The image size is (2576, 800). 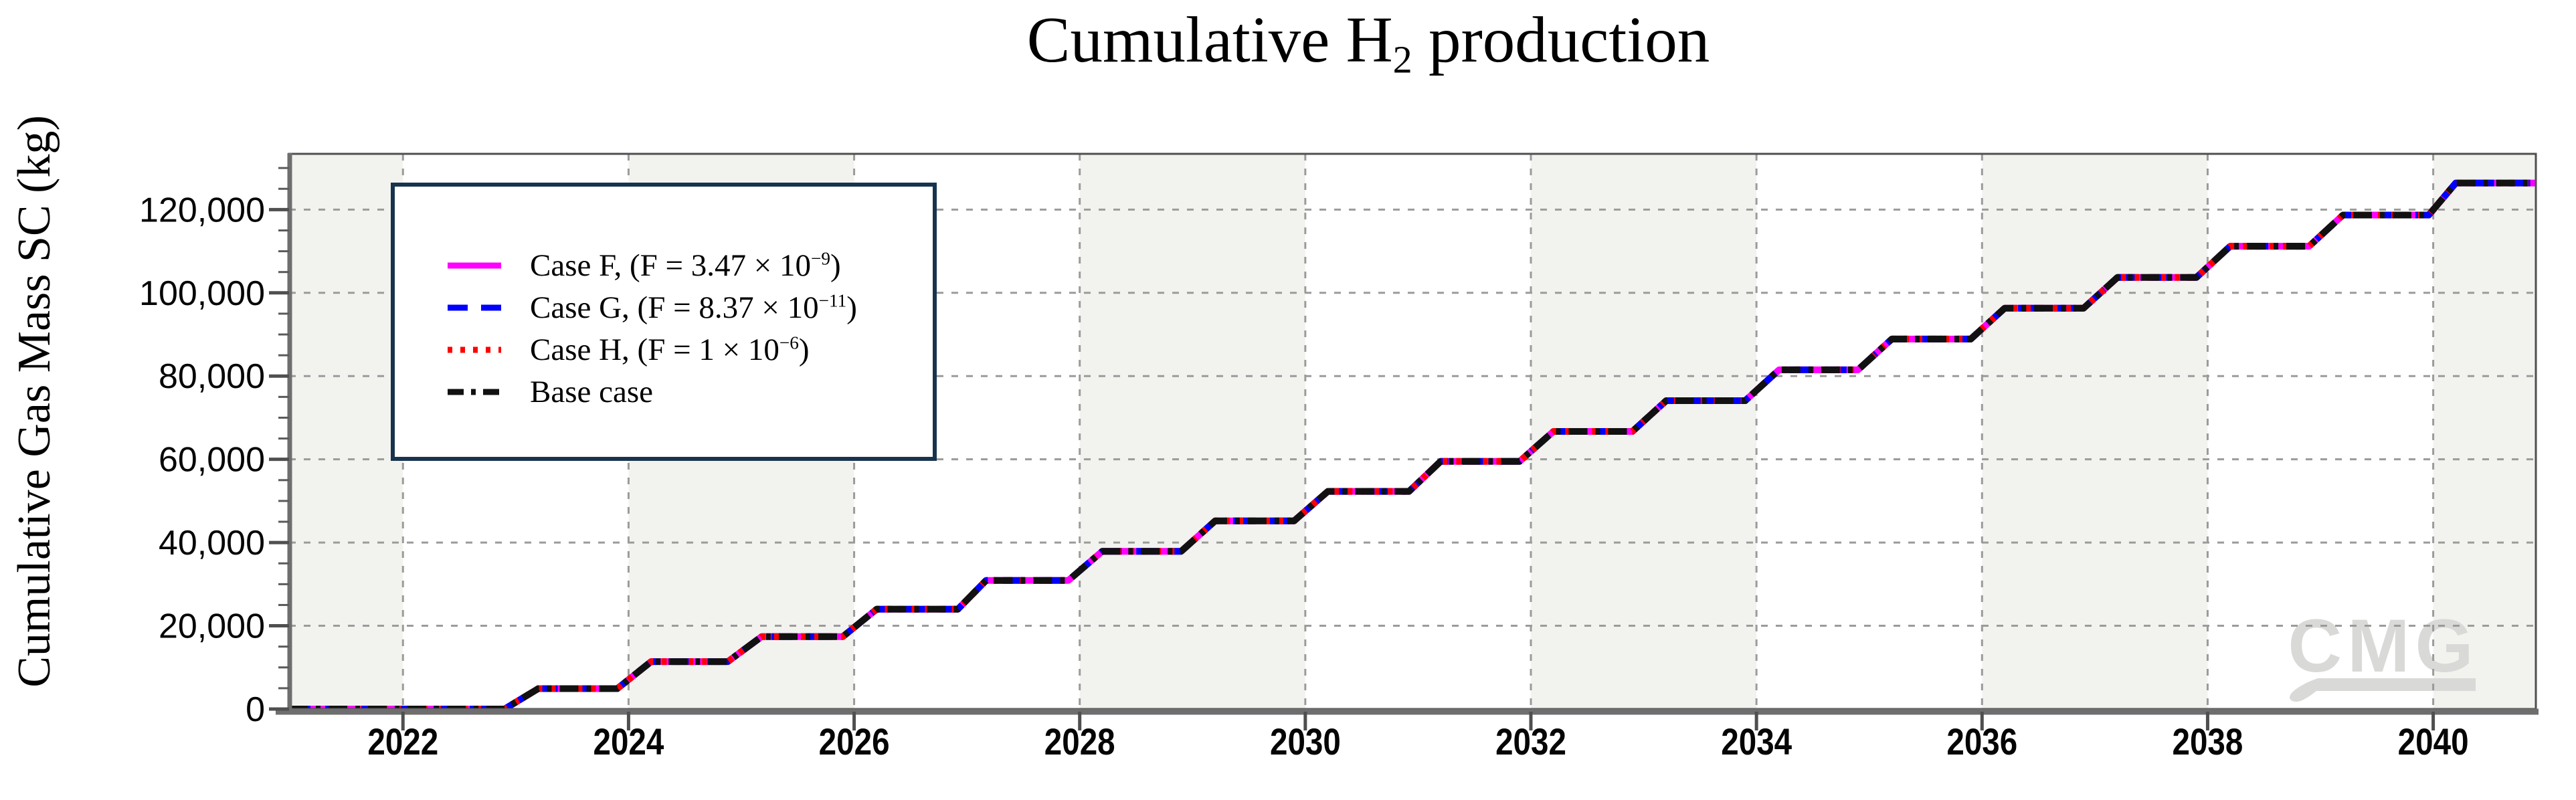 I want to click on x-tick-label: 2036, so click(x=1982, y=742).